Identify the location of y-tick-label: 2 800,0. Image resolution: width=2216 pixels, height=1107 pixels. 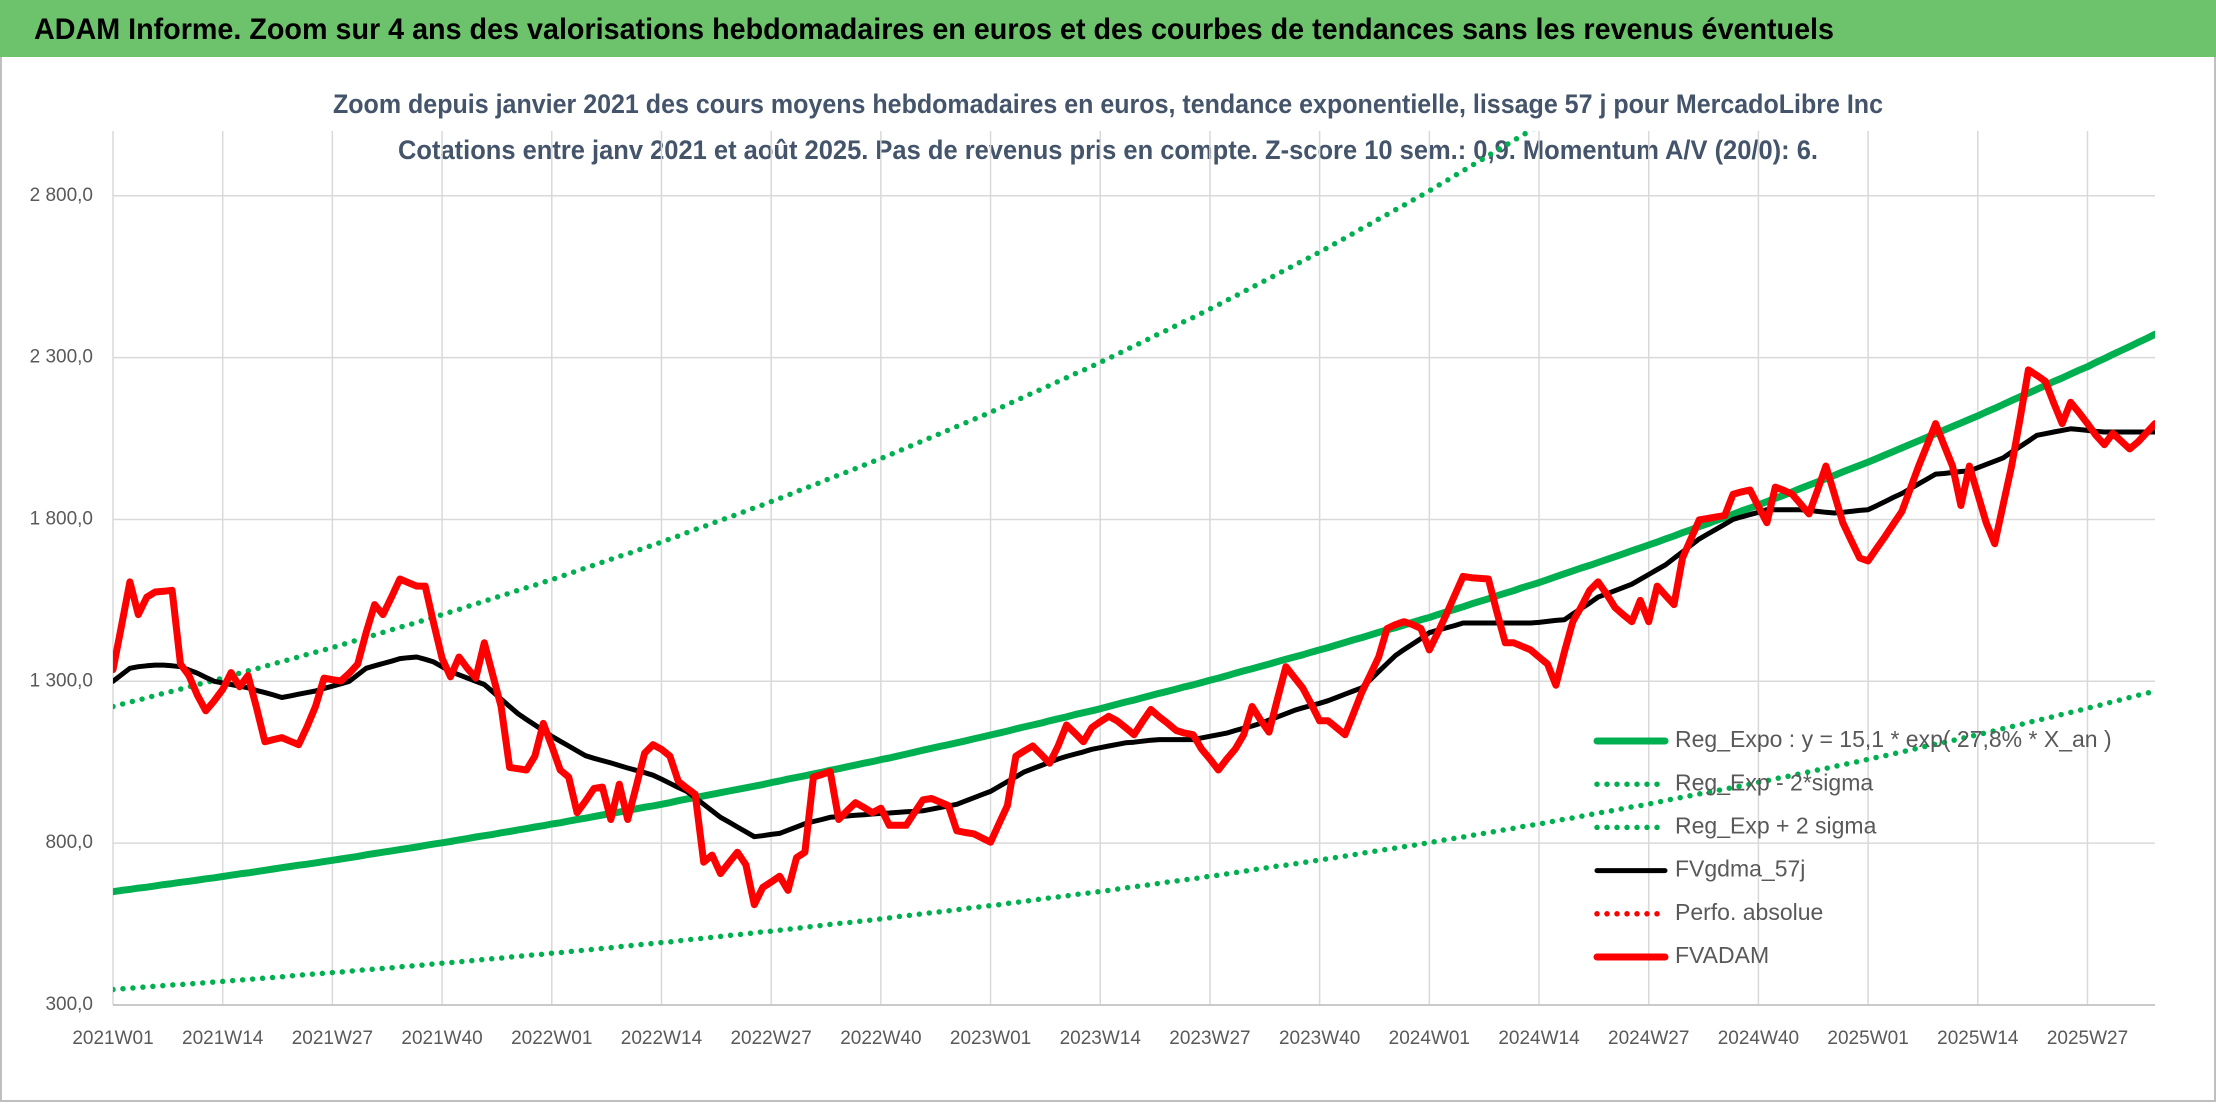
(61, 195).